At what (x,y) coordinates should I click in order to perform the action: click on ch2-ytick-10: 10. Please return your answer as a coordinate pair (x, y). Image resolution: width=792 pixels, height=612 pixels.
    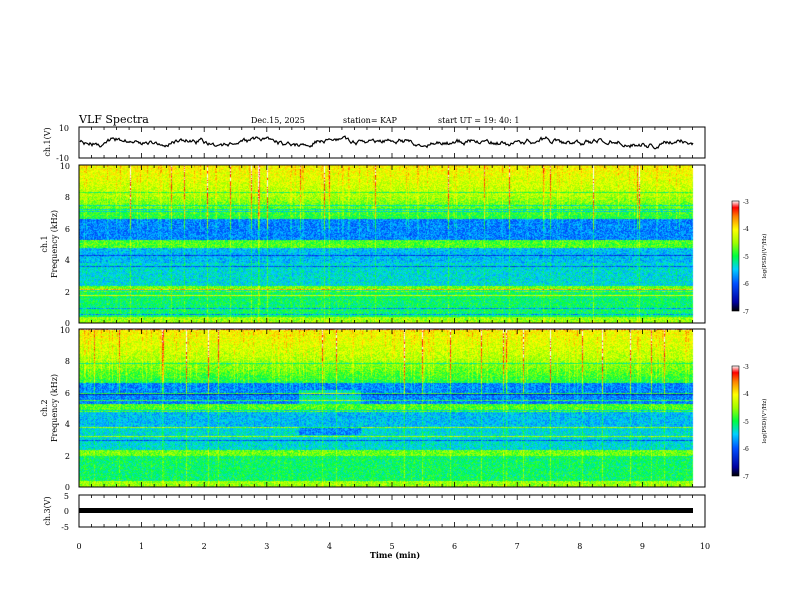
    Looking at the image, I should click on (65, 330).